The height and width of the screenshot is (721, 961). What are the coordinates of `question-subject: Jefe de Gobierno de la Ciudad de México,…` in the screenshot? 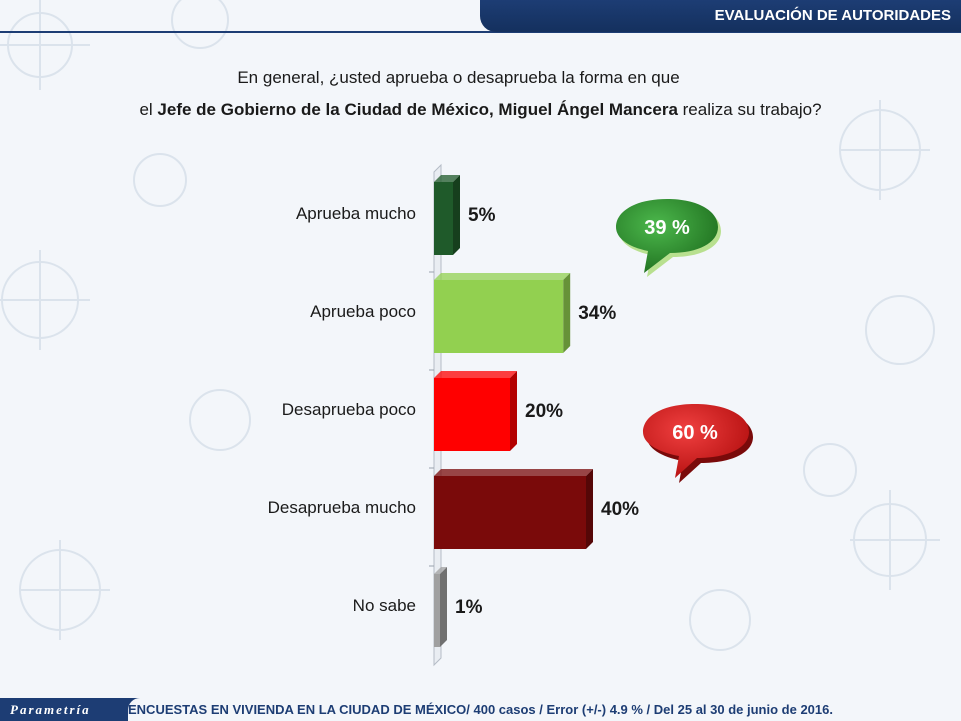 It's located at (417, 109).